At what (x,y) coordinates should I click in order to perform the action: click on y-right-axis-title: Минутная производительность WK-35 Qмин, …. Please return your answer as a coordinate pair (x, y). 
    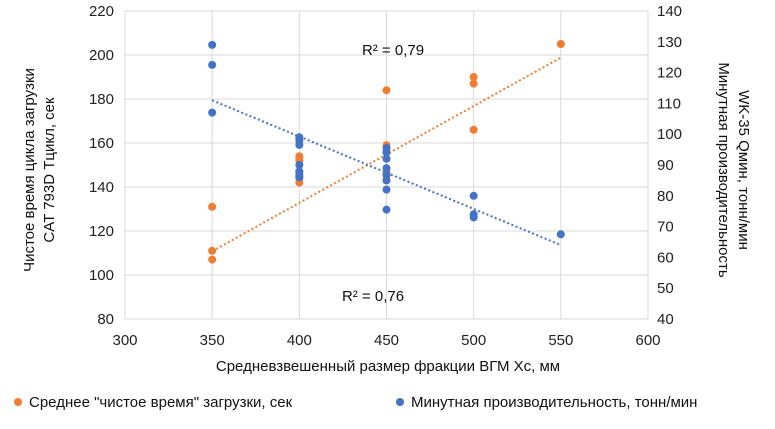
    Looking at the image, I should click on (733, 170).